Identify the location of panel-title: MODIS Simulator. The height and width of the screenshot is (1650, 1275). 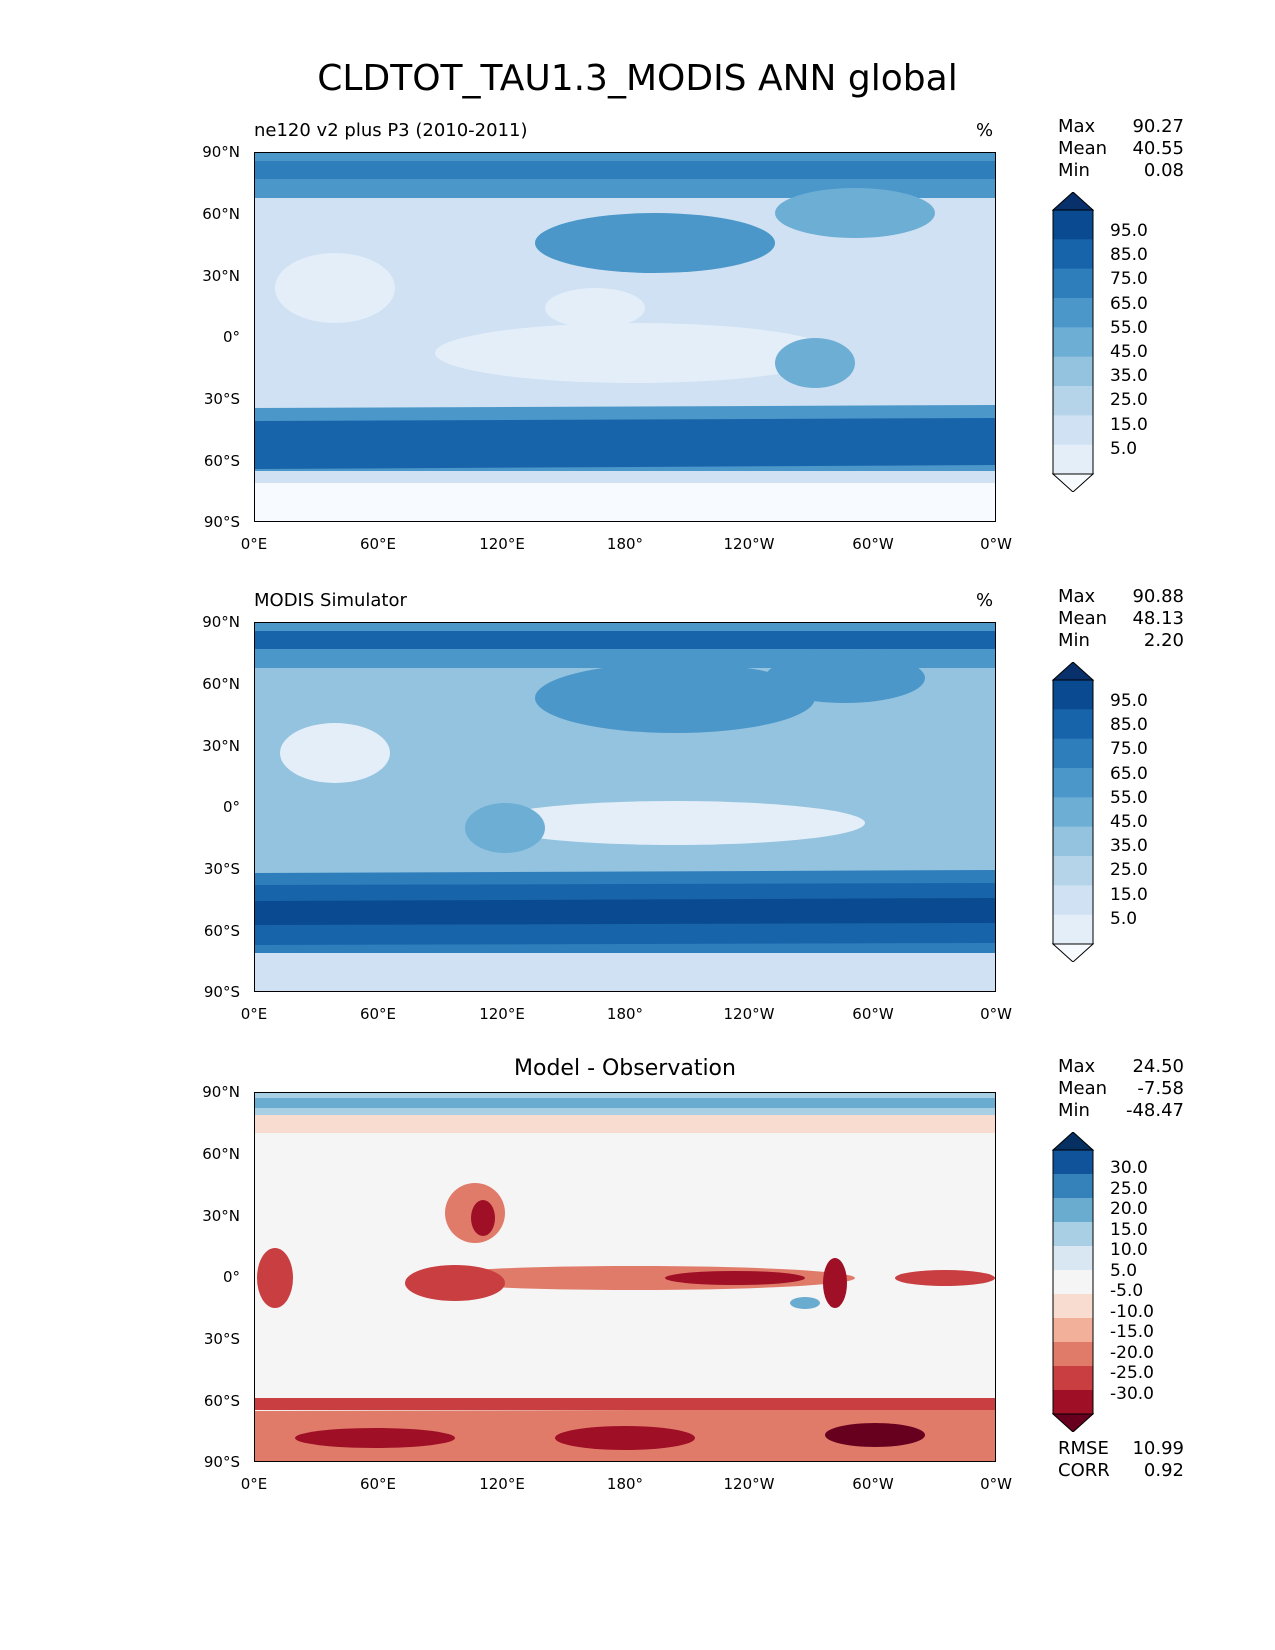
(330, 600).